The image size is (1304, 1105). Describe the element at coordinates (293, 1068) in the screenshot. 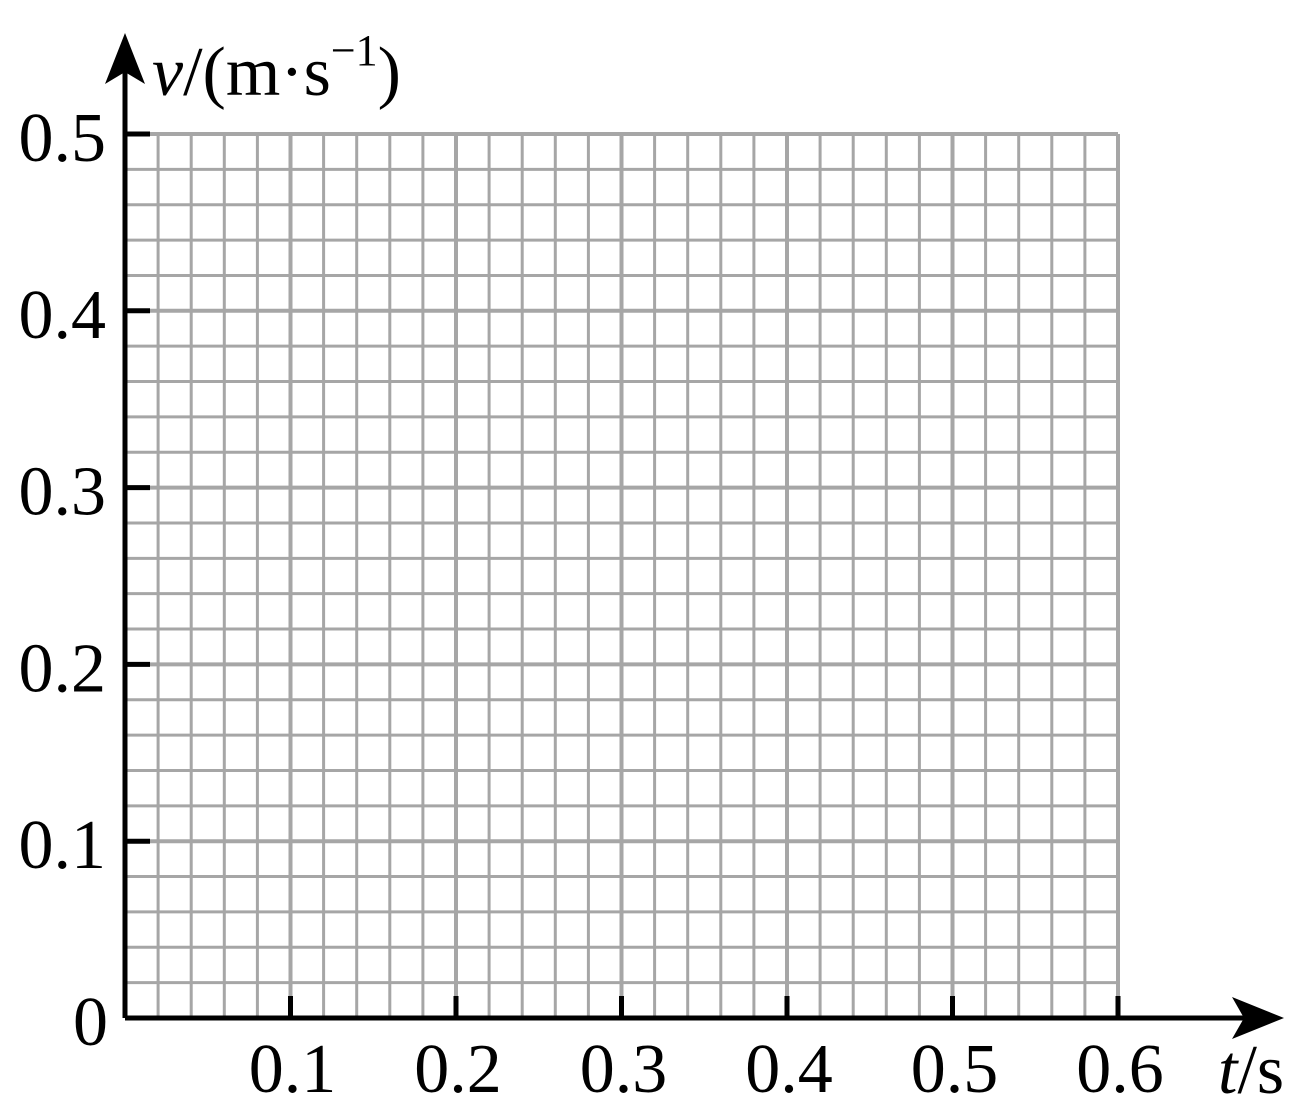

I see `x-tick-label: 0.1` at that location.